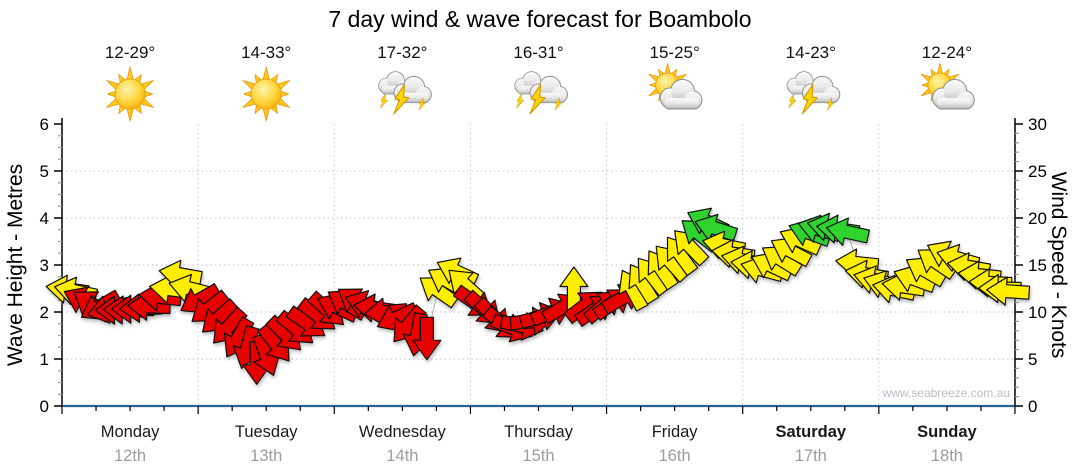  What do you see at coordinates (44, 265) in the screenshot?
I see `left-tick-label: 3` at bounding box center [44, 265].